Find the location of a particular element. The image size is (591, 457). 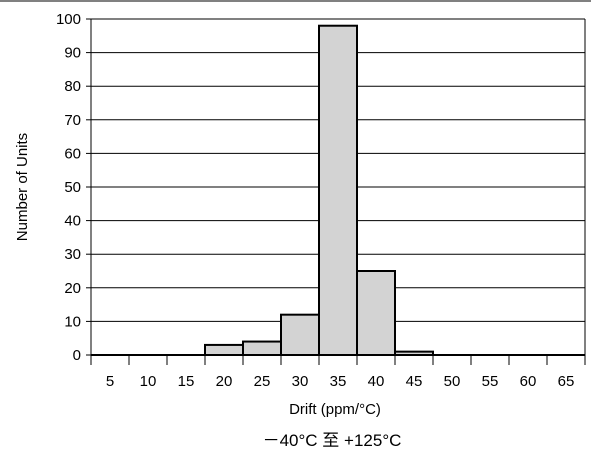

x-tick-label: 20 is located at coordinates (224, 381).